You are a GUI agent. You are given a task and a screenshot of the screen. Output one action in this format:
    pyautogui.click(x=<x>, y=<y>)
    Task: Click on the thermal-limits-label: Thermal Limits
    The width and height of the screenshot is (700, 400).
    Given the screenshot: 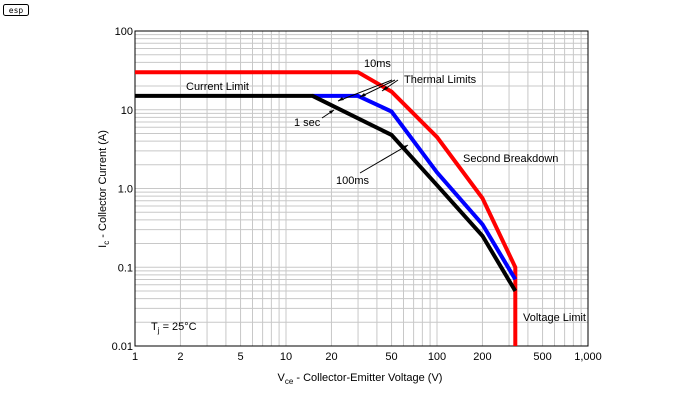 What is the action you would take?
    pyautogui.click(x=440, y=80)
    